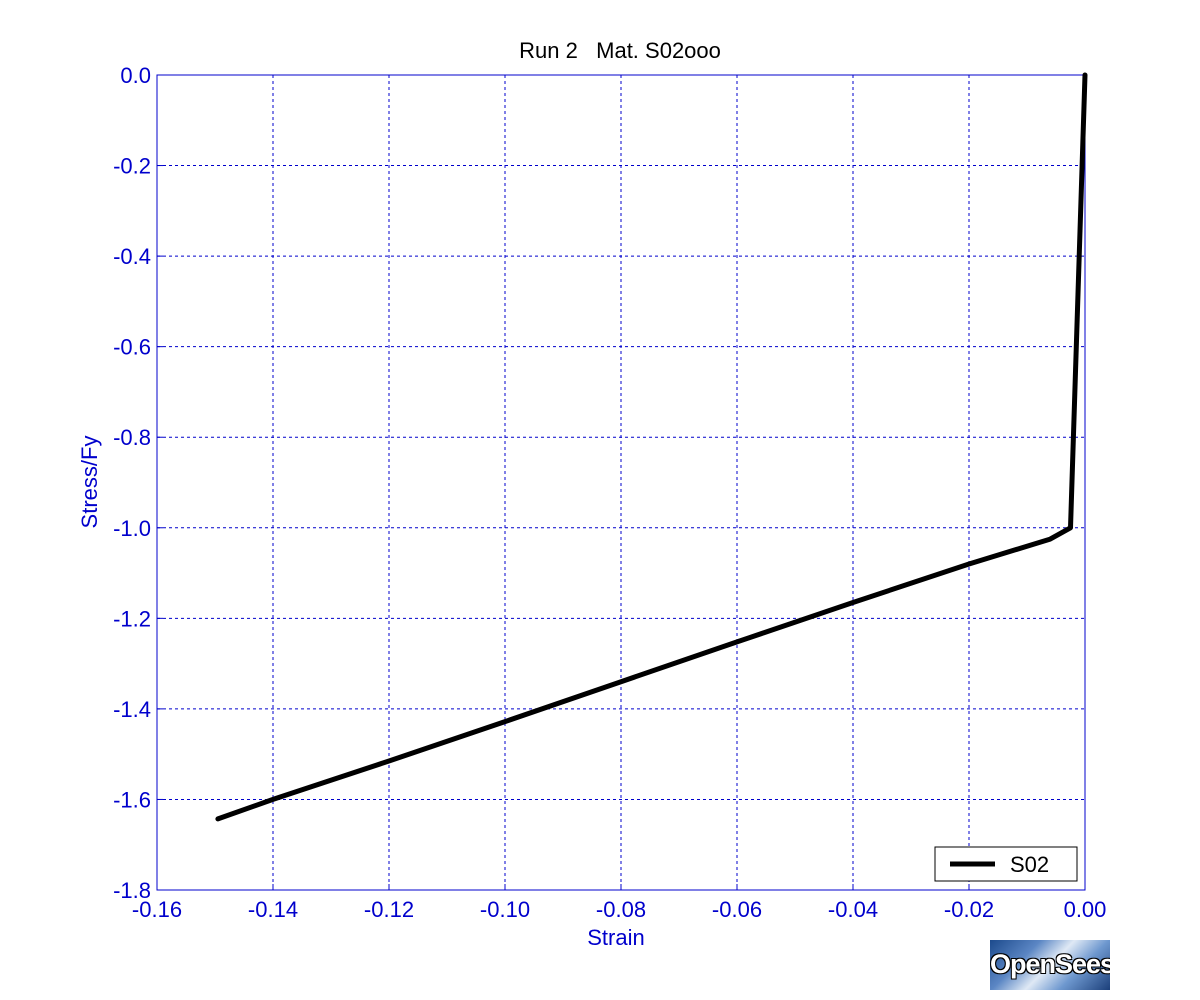  What do you see at coordinates (1006, 864) in the screenshot?
I see `legend: S02` at bounding box center [1006, 864].